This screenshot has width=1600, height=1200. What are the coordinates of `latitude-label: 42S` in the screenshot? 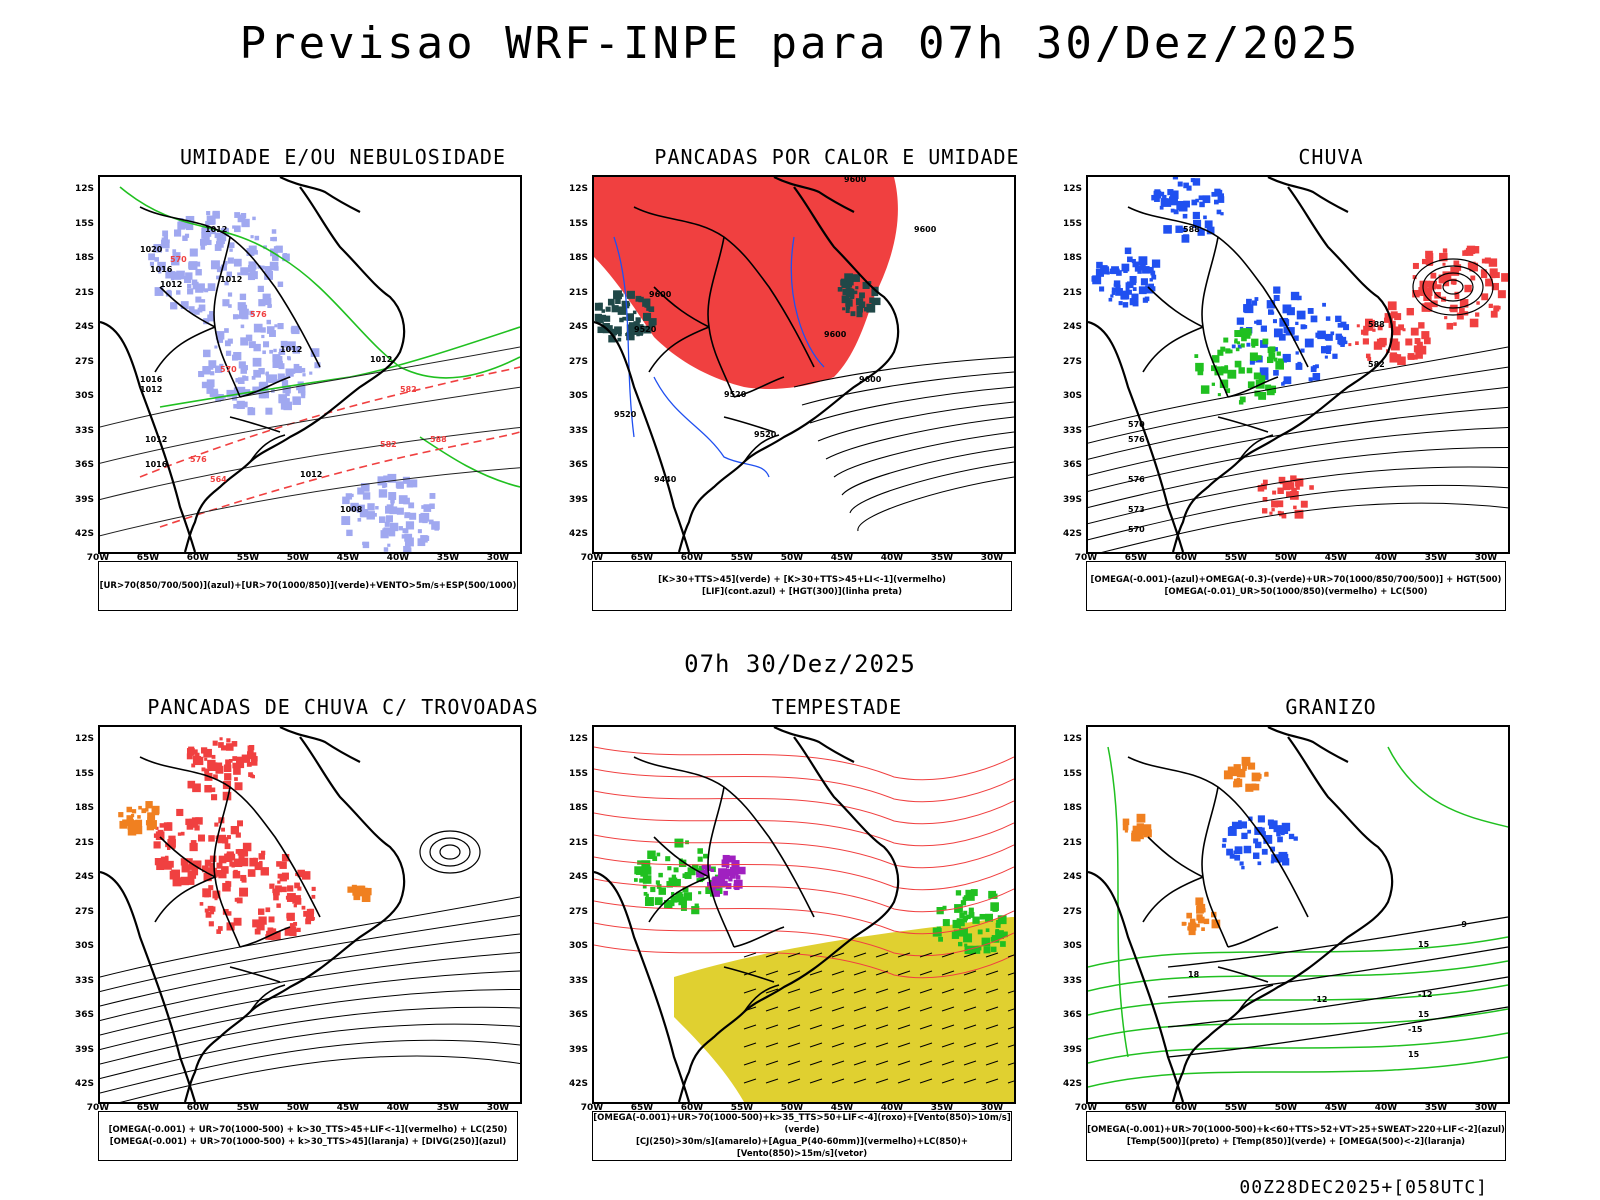 It's located at (578, 1084).